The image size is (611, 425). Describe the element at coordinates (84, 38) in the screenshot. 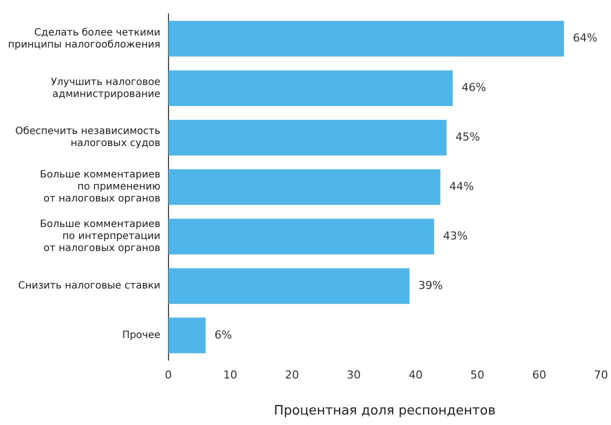

I see `y-tick-label: Сделать более четкими принципы налогообложения` at that location.